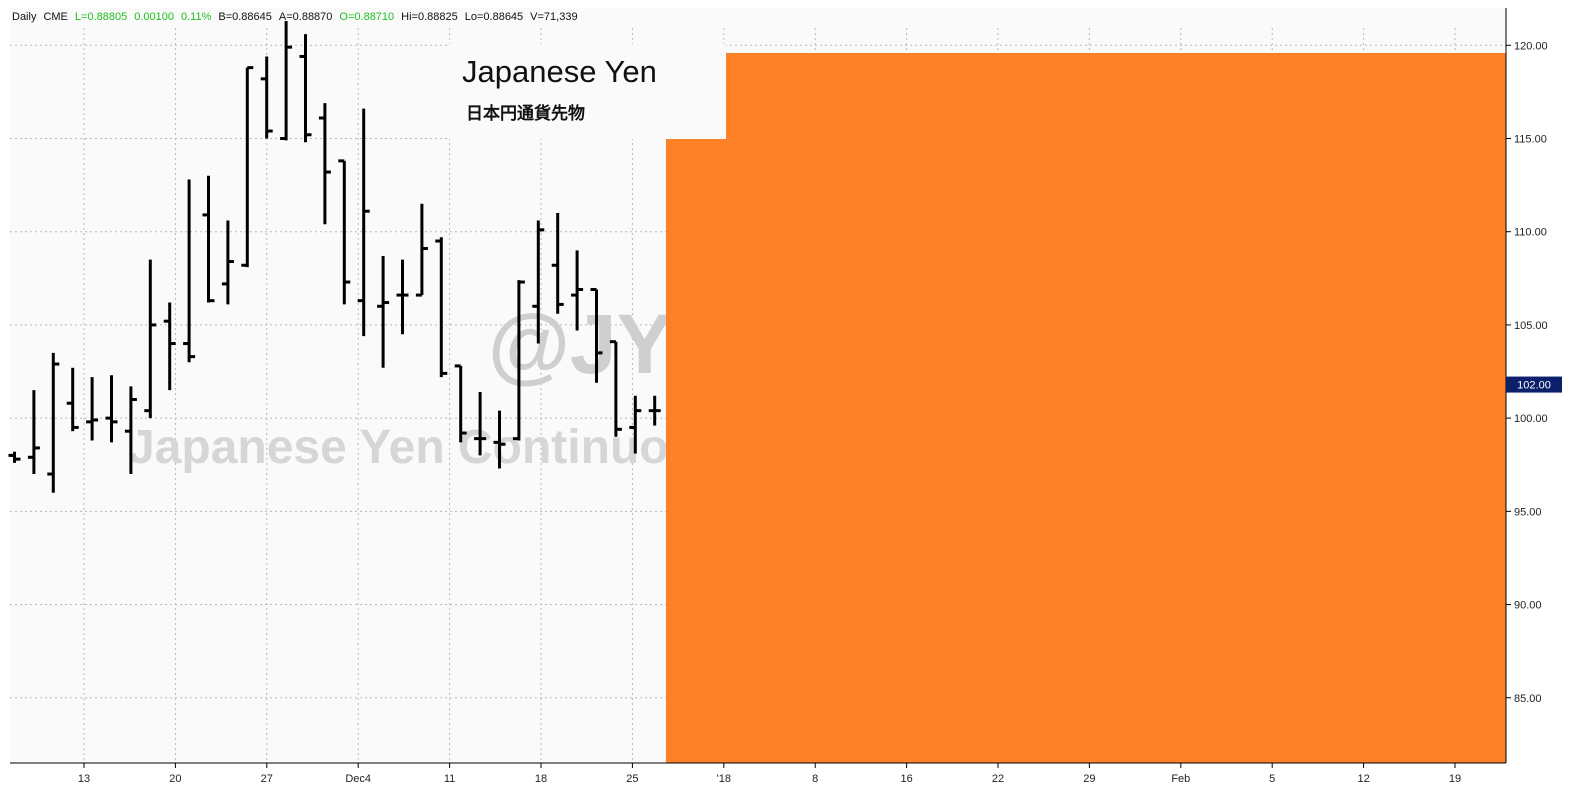 This screenshot has height=797, width=1583. I want to click on x-tick-label: 5, so click(1272, 779).